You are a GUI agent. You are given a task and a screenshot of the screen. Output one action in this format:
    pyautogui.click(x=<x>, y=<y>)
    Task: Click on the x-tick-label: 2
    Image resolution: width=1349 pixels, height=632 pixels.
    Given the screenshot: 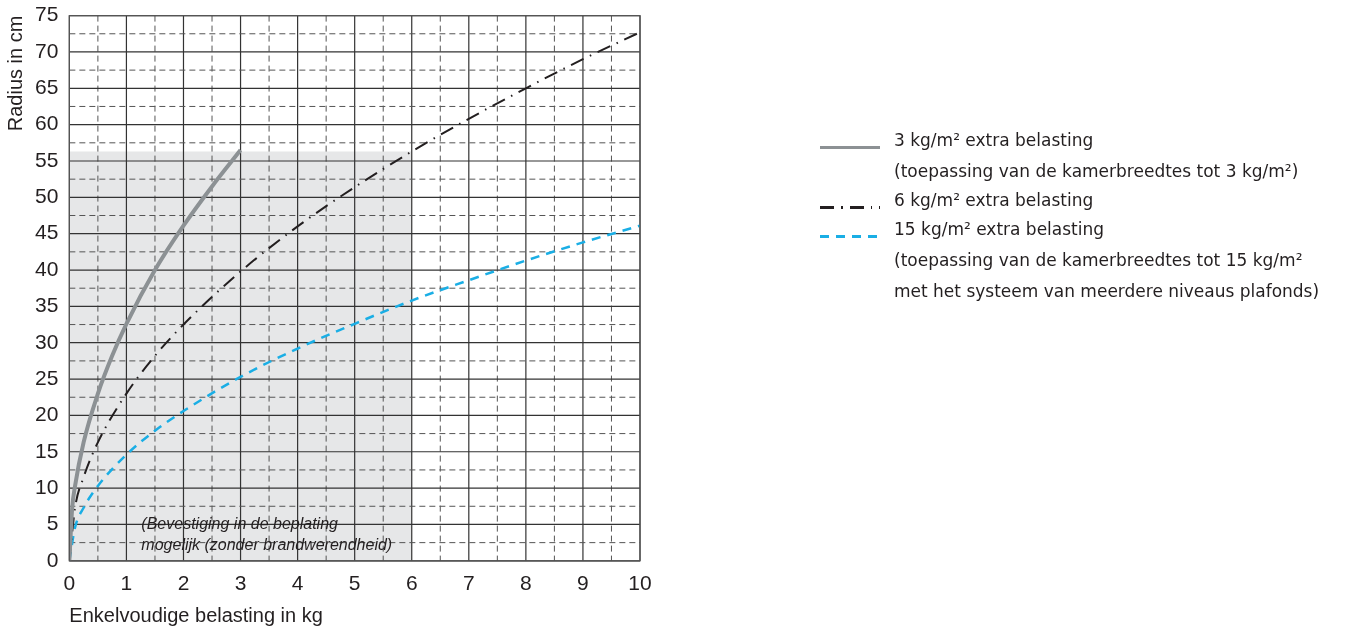 What is the action you would take?
    pyautogui.click(x=183, y=583)
    